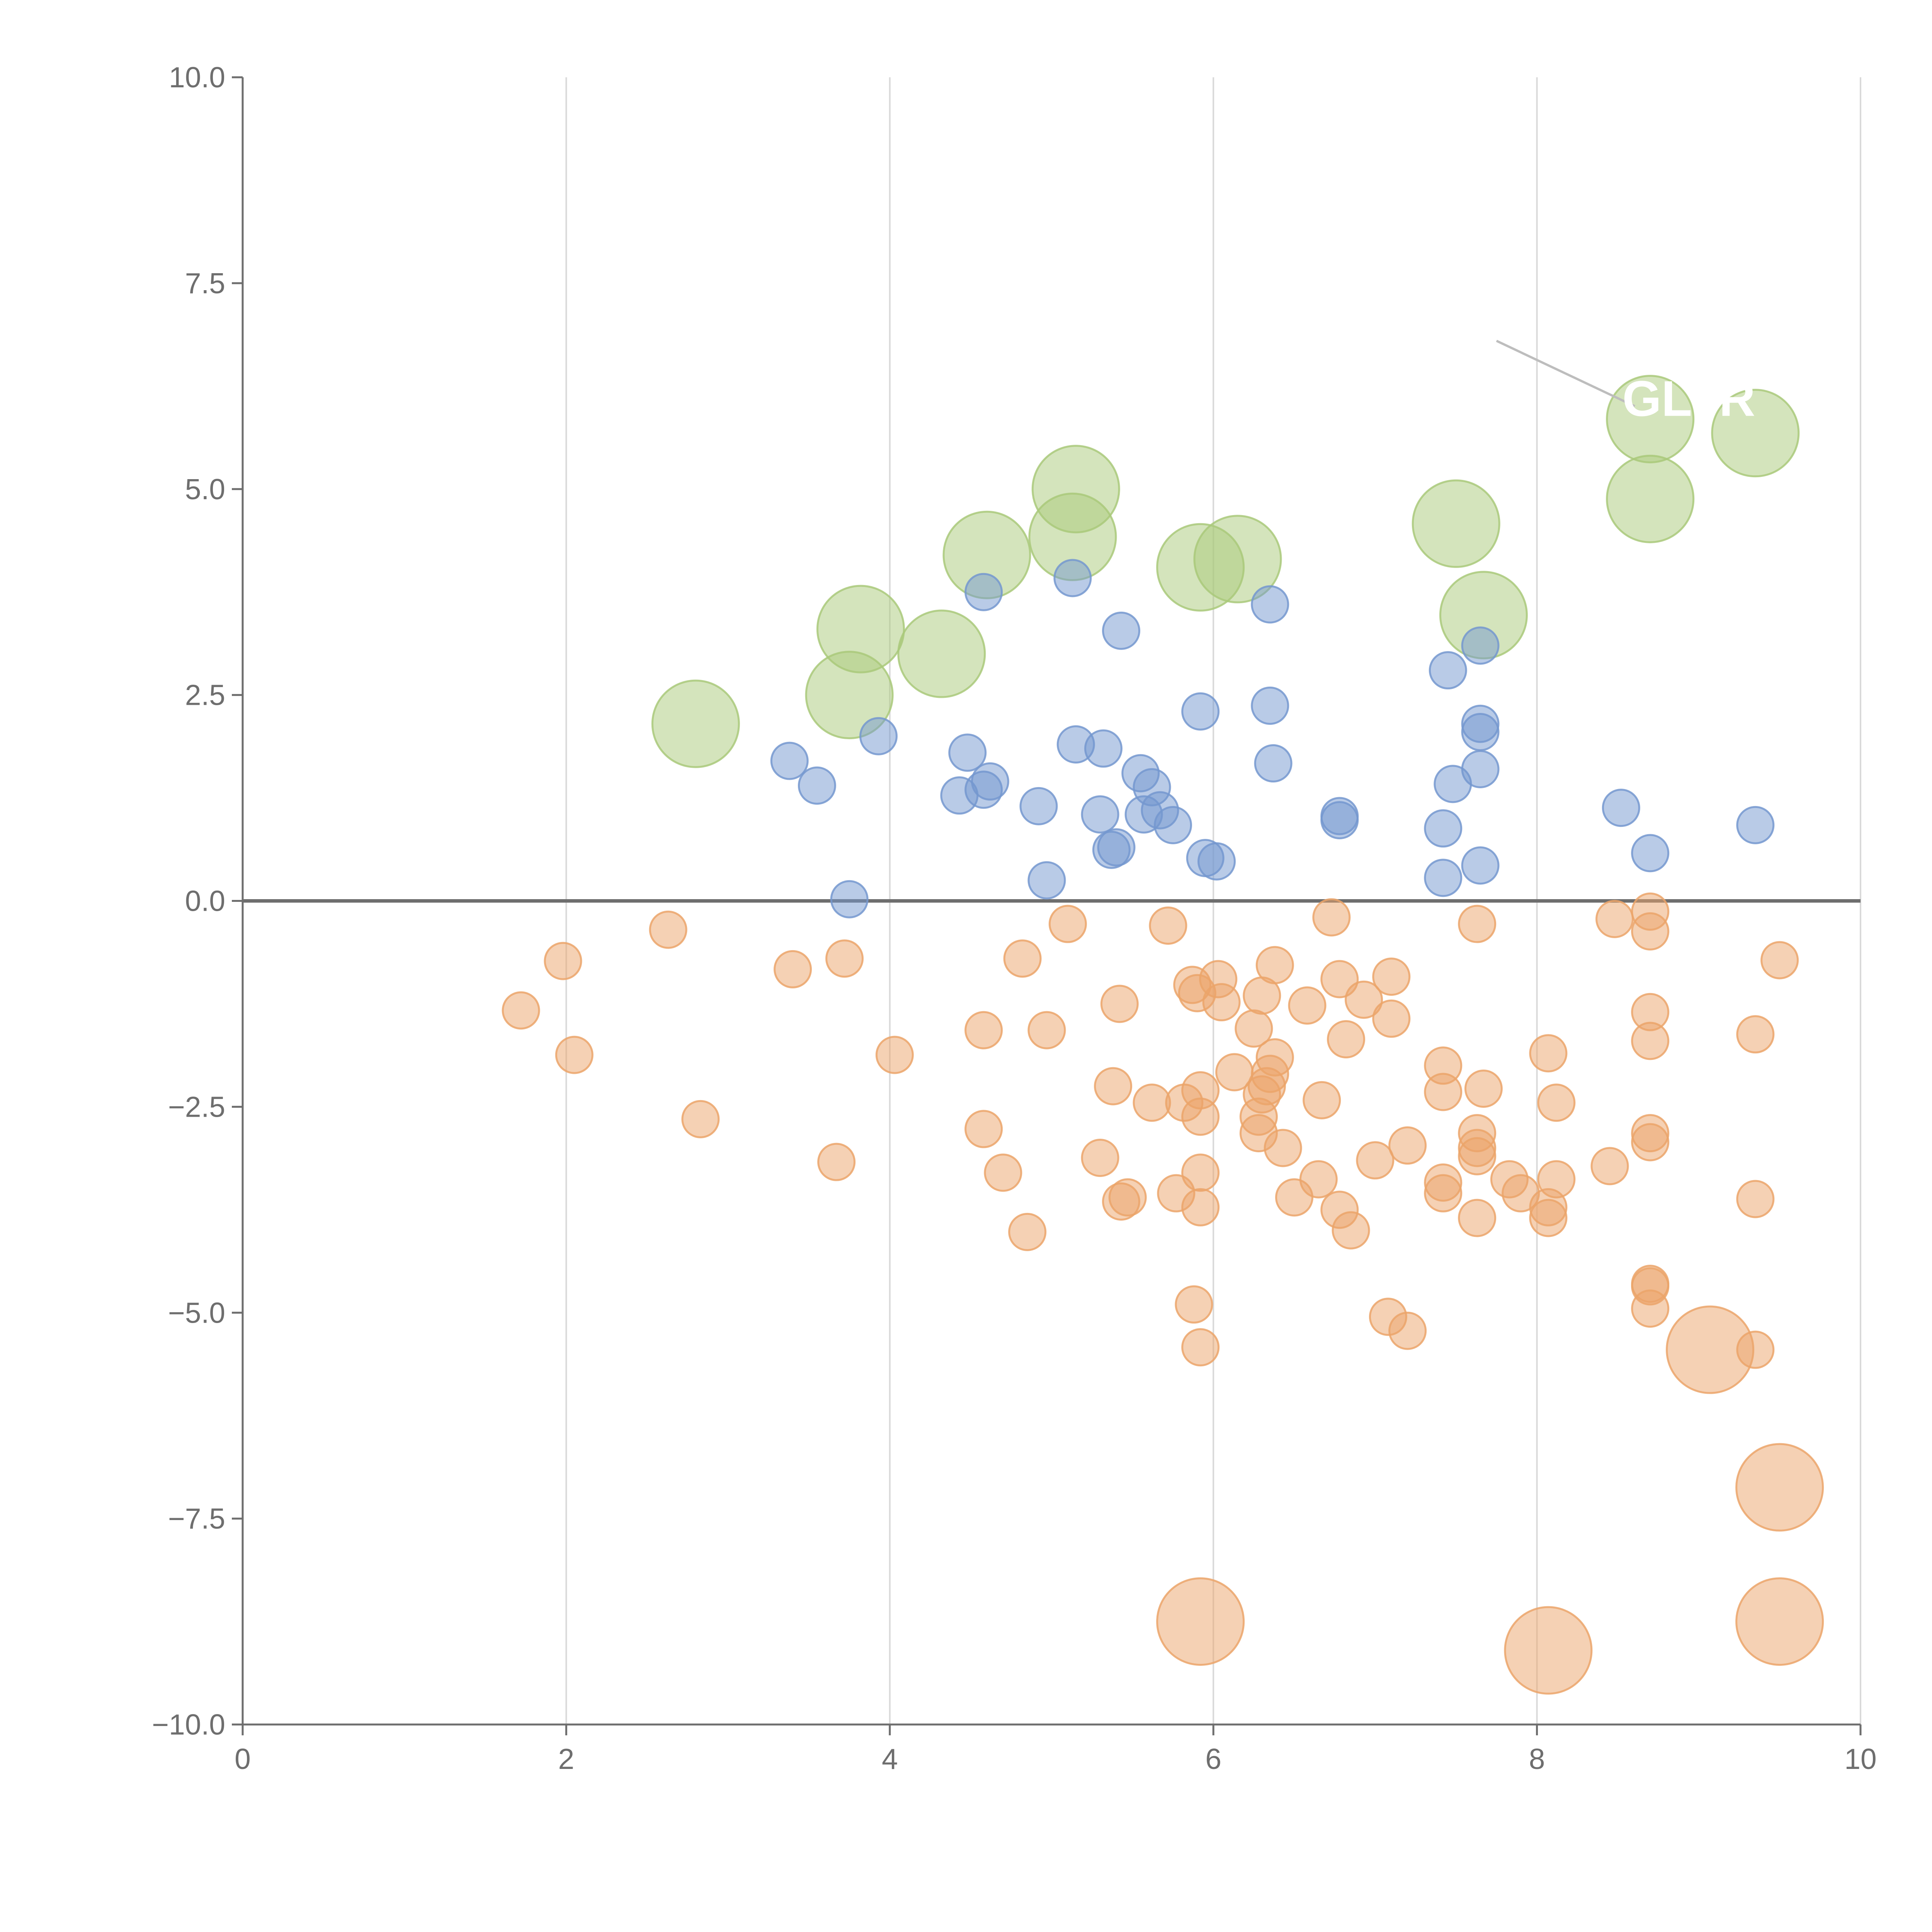 Image resolution: width=1932 pixels, height=1932 pixels. I want to click on y-tick-label: −2.5, so click(197, 1106).